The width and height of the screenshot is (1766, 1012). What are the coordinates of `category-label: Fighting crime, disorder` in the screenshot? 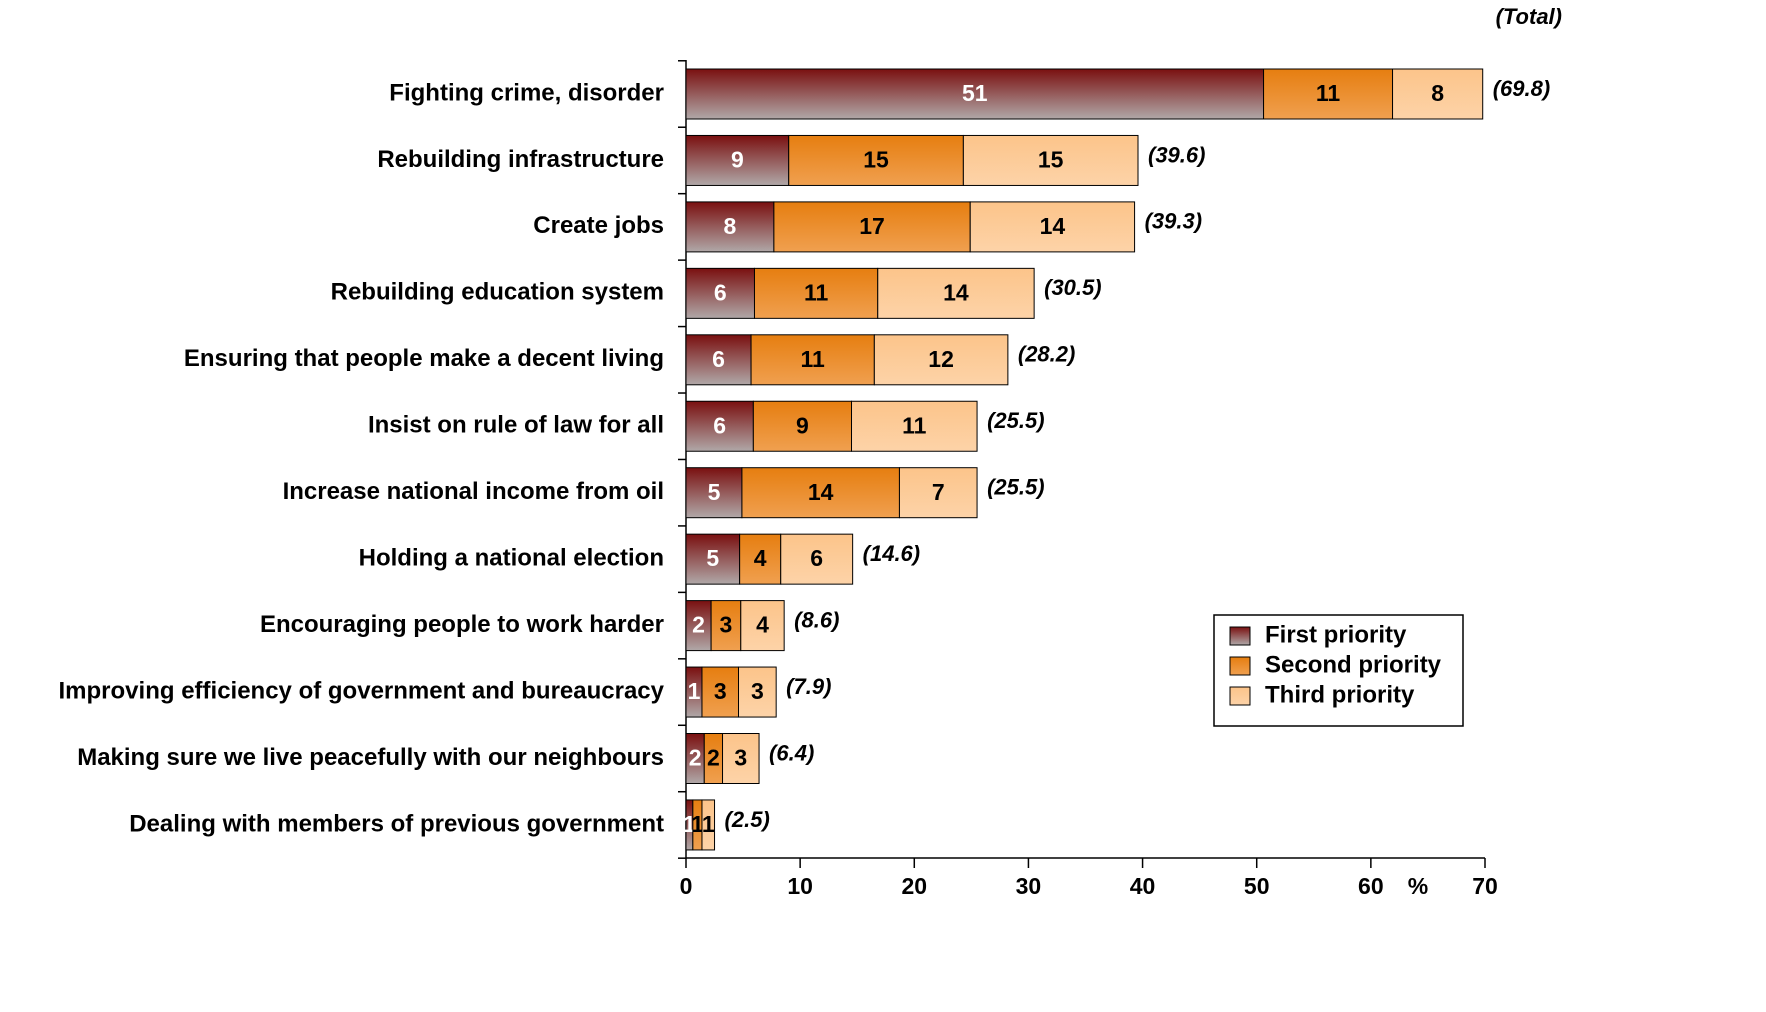 It's located at (526, 92).